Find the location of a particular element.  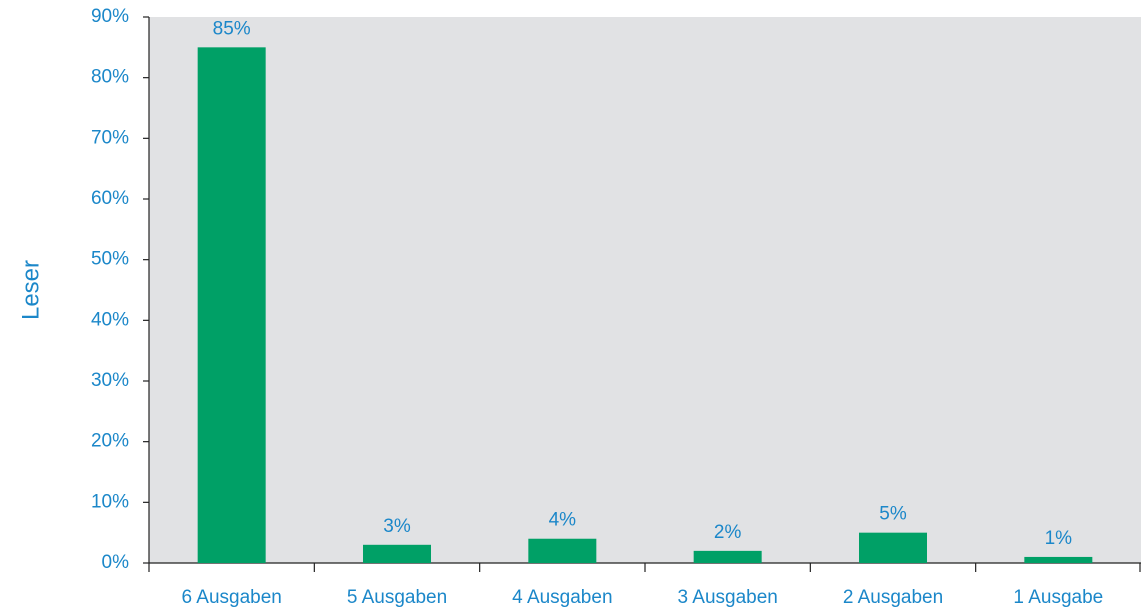

x-tick-label: 2 Ausgaben is located at coordinates (893, 597).